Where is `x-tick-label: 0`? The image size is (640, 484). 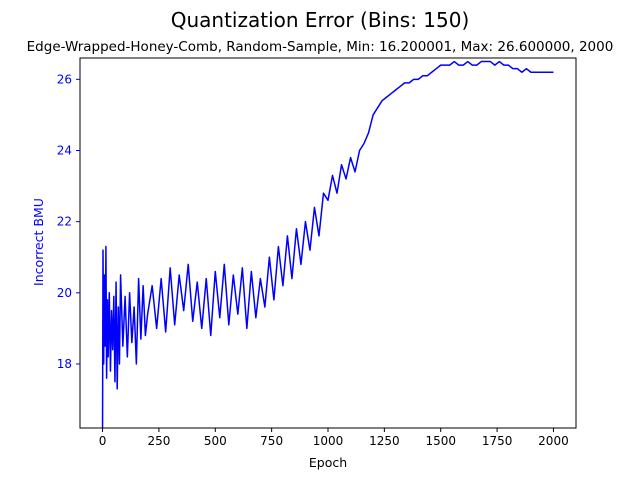
x-tick-label: 0 is located at coordinates (103, 441).